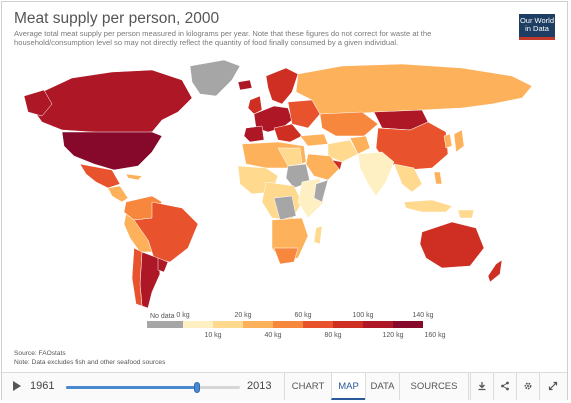 This screenshot has width=571, height=403. What do you see at coordinates (302, 315) in the screenshot?
I see `legend-tick-label: 60 kg` at bounding box center [302, 315].